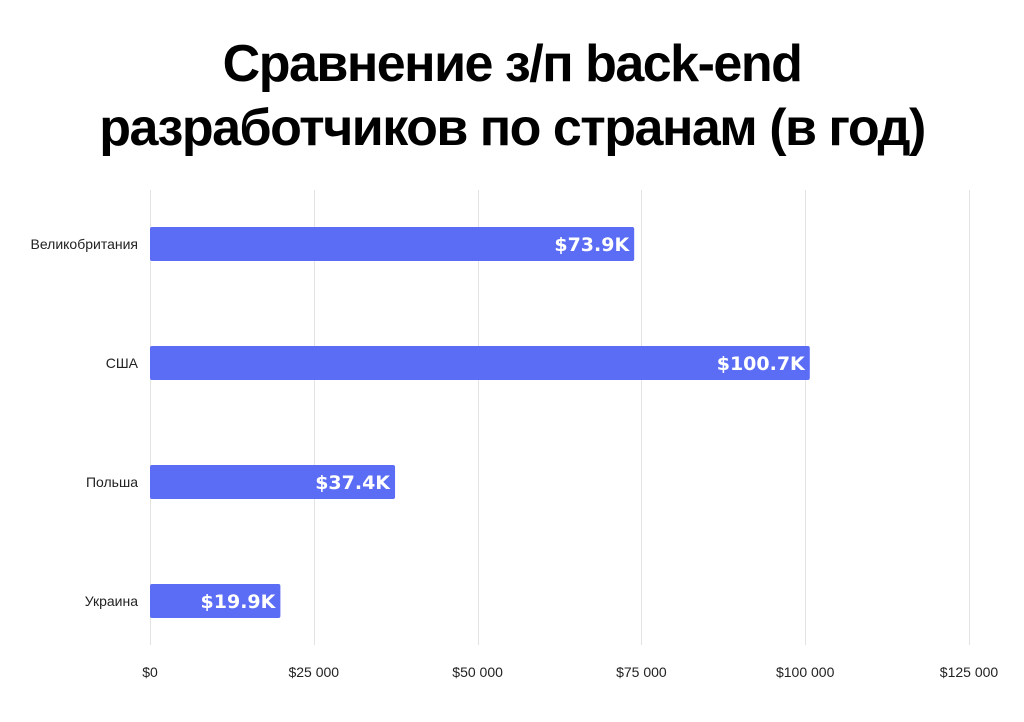 The height and width of the screenshot is (722, 1024). I want to click on bar-польша, so click(273, 482).